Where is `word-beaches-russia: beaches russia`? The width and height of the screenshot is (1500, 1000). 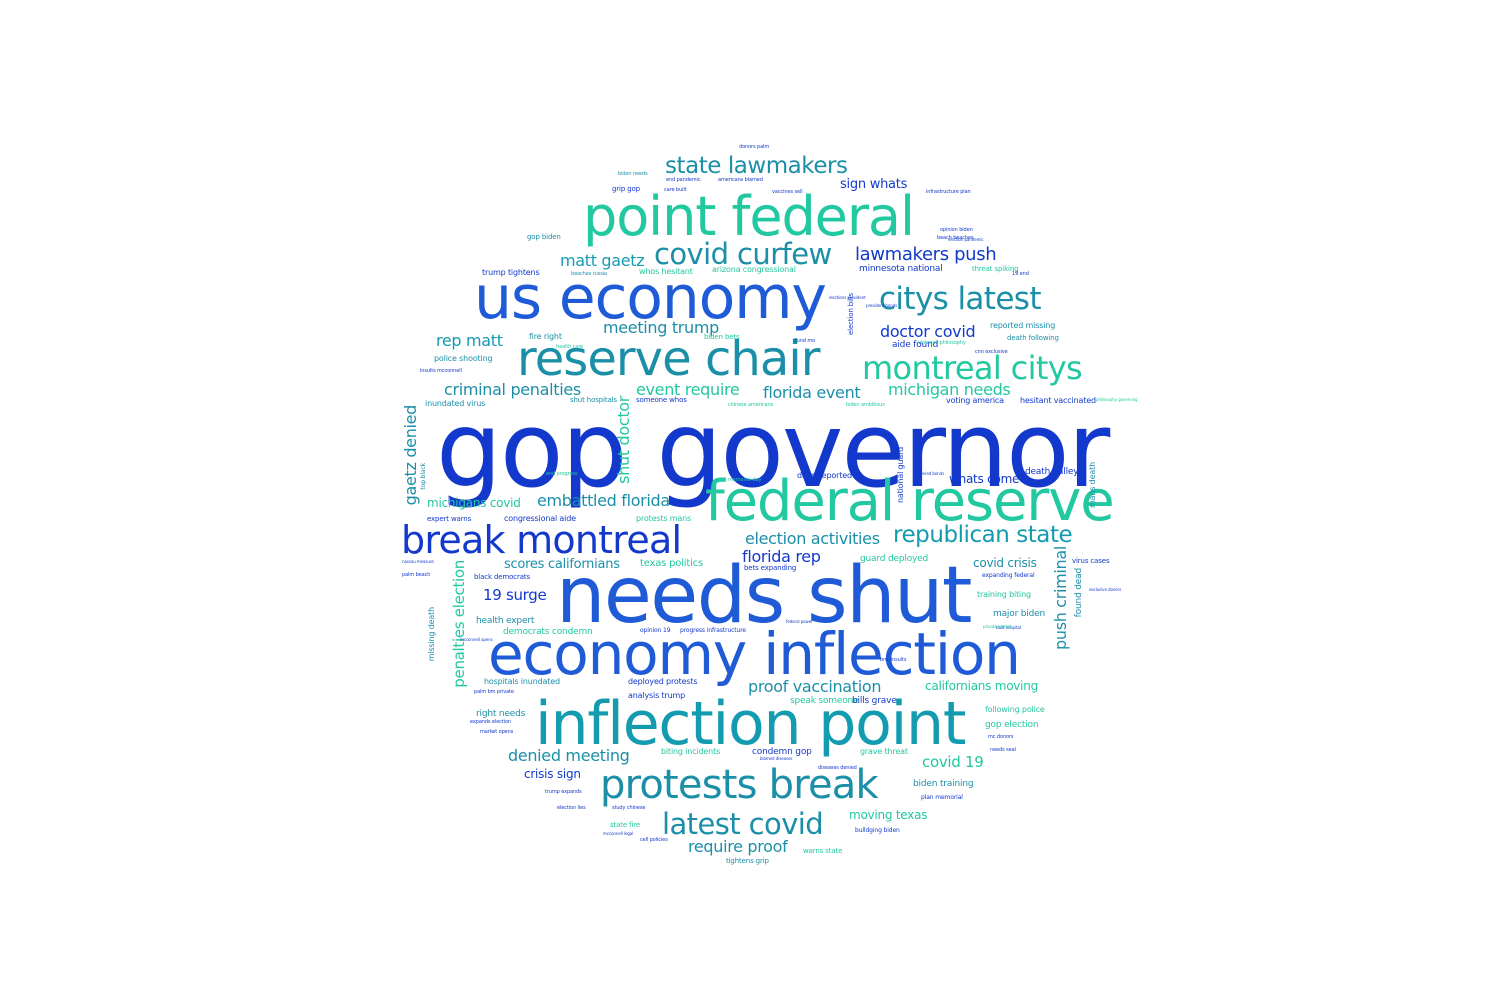 word-beaches-russia: beaches russia is located at coordinates (589, 274).